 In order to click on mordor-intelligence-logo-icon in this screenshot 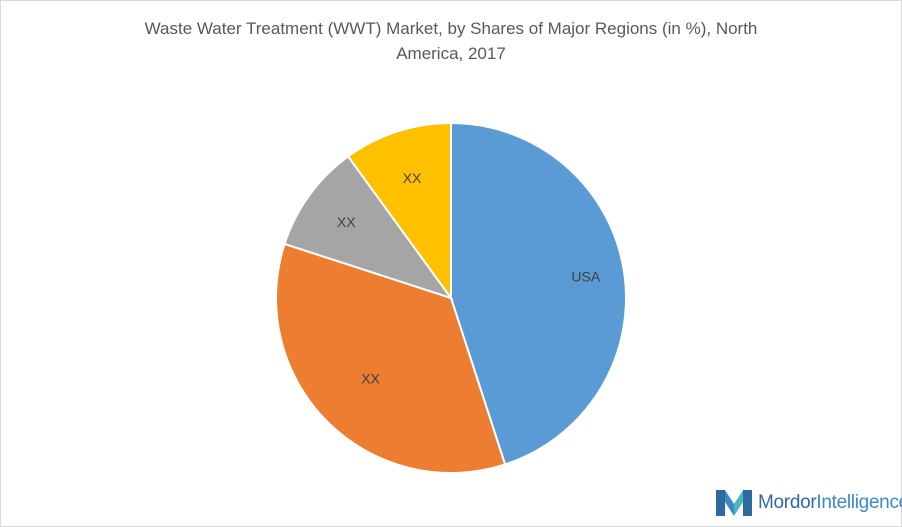, I will do `click(734, 503)`.